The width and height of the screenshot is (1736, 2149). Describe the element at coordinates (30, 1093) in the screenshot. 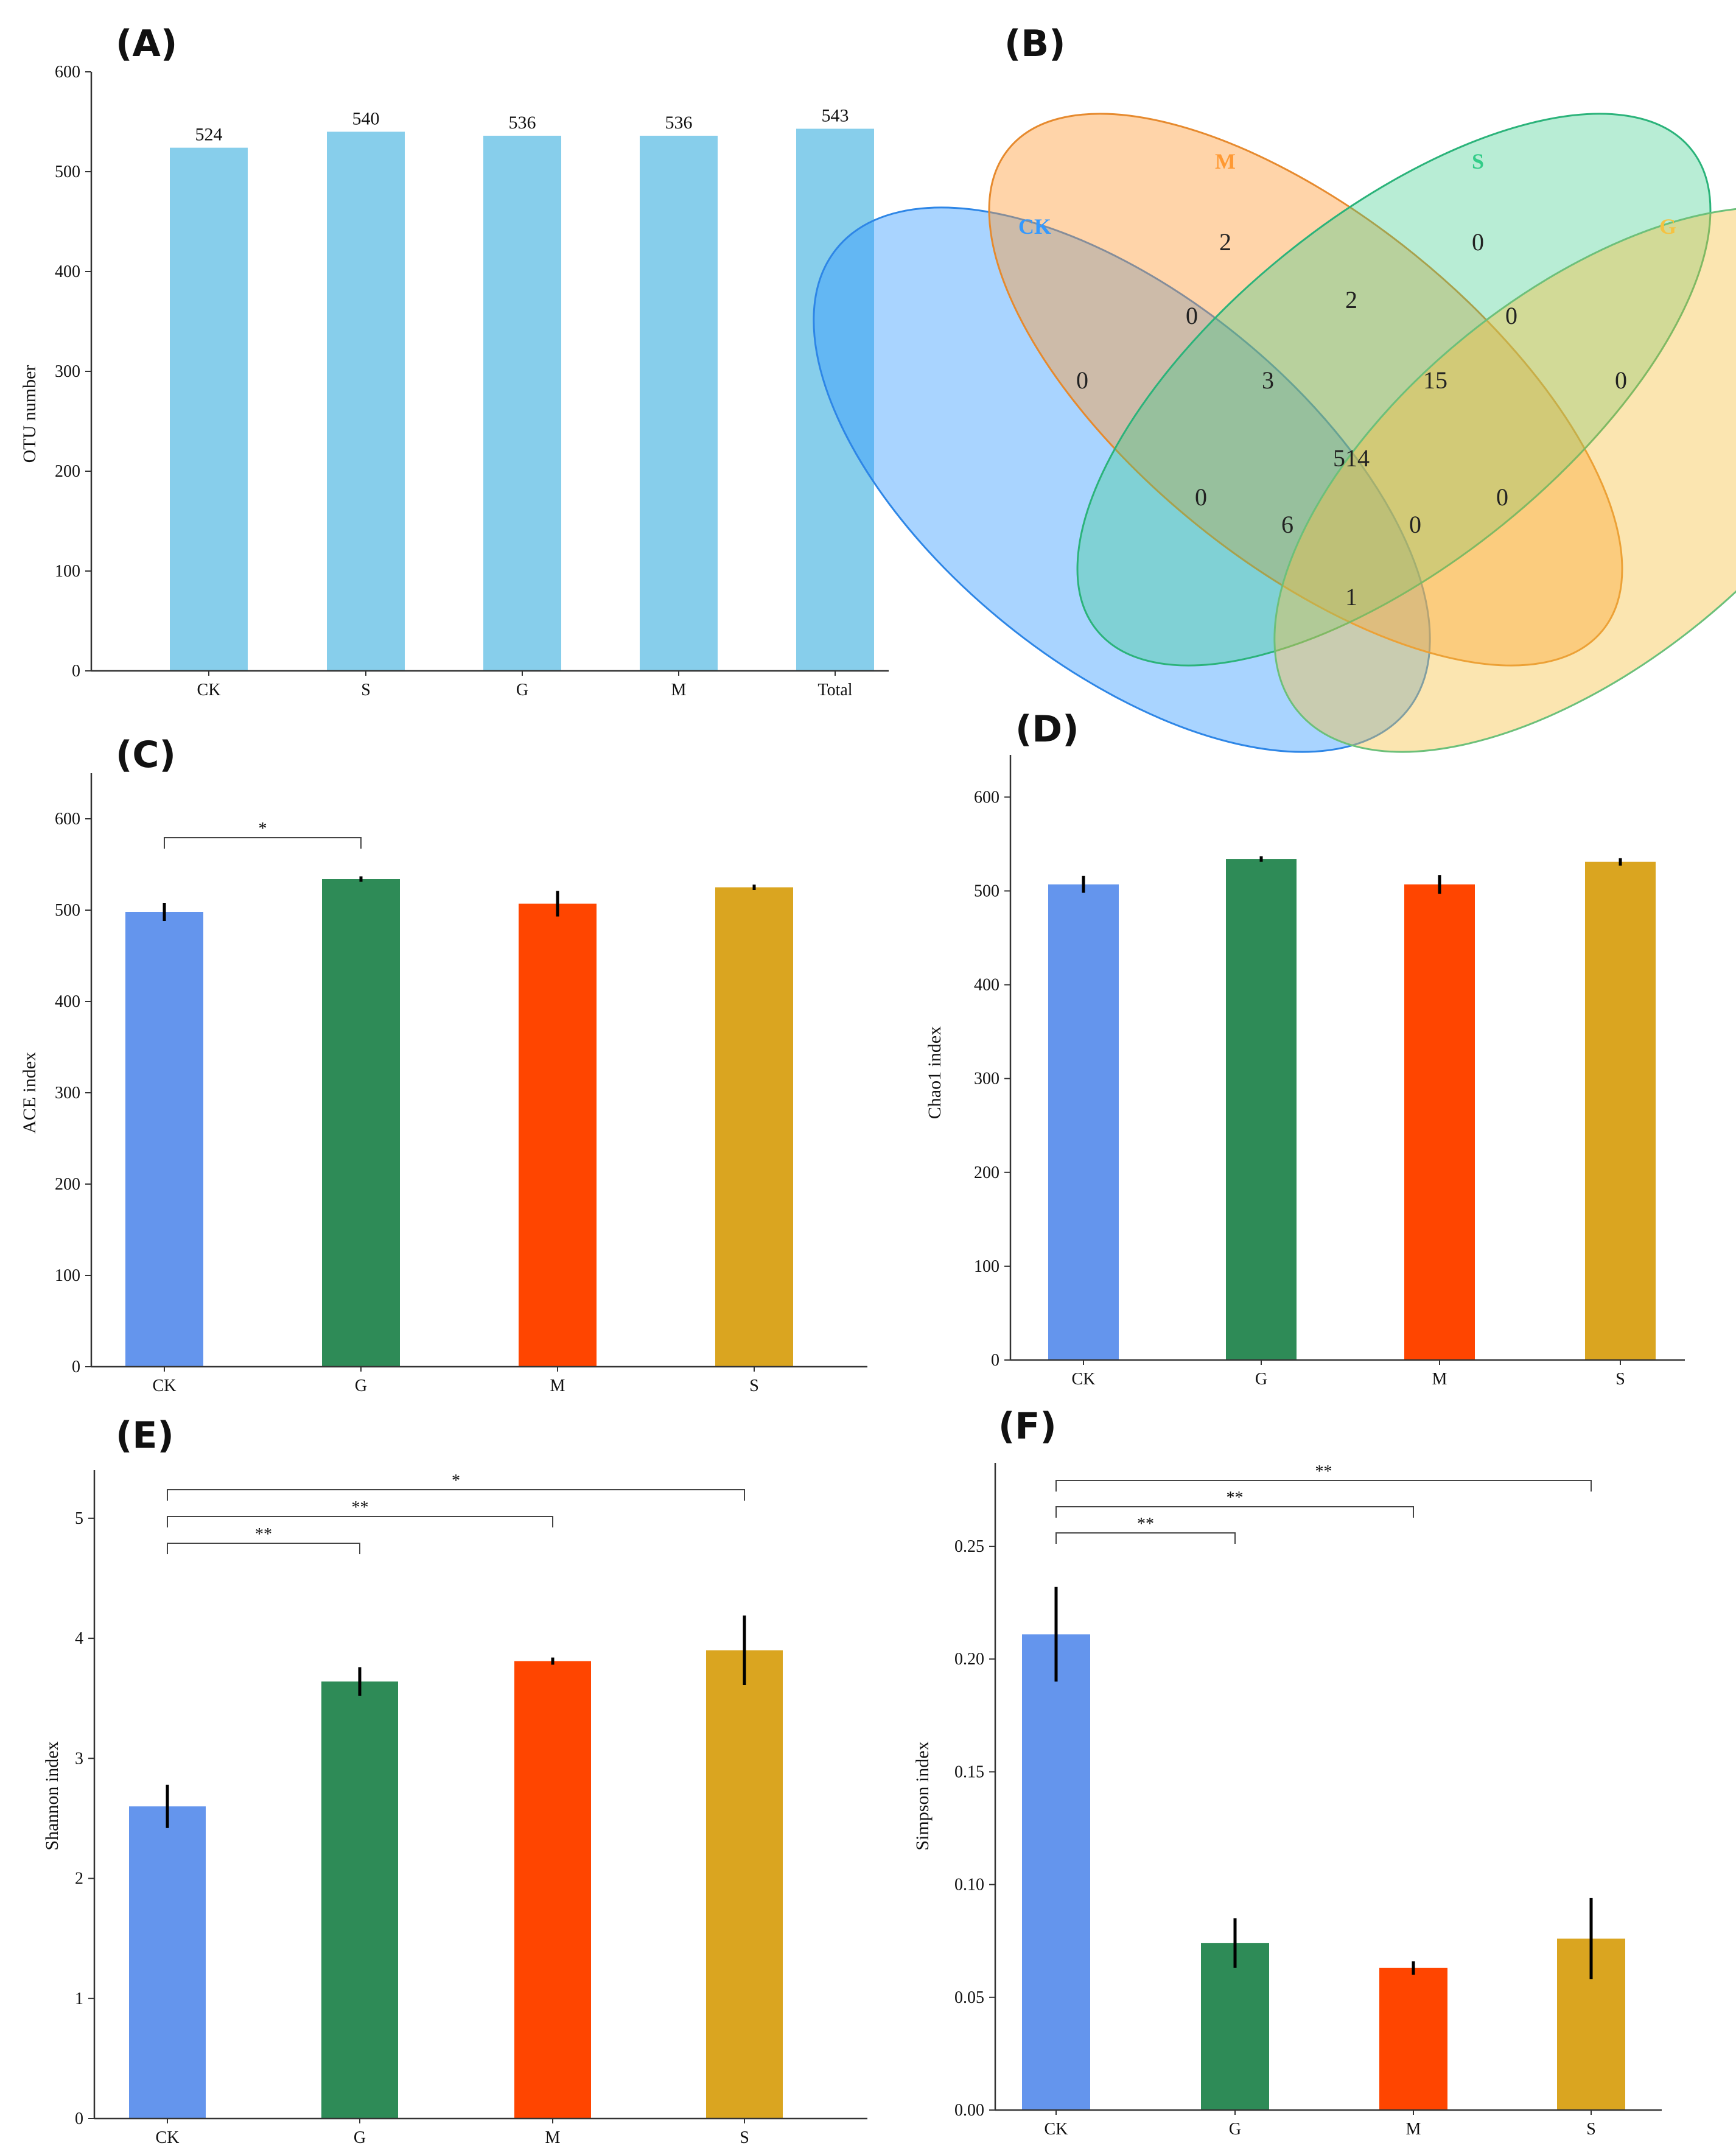

I see `panel-c-ylabel: ACE index` at that location.